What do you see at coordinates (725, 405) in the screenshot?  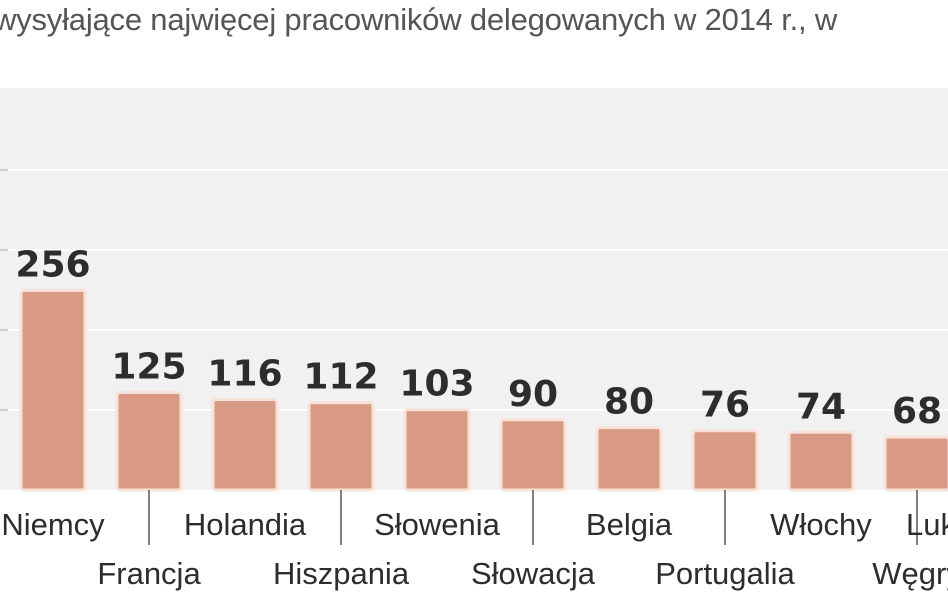 I see `value-label-7: 76` at bounding box center [725, 405].